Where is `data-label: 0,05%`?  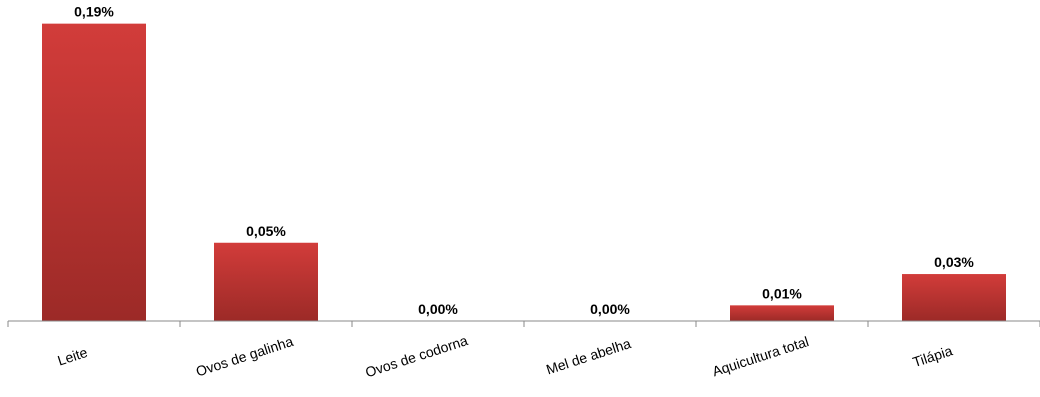
data-label: 0,05% is located at coordinates (266, 231).